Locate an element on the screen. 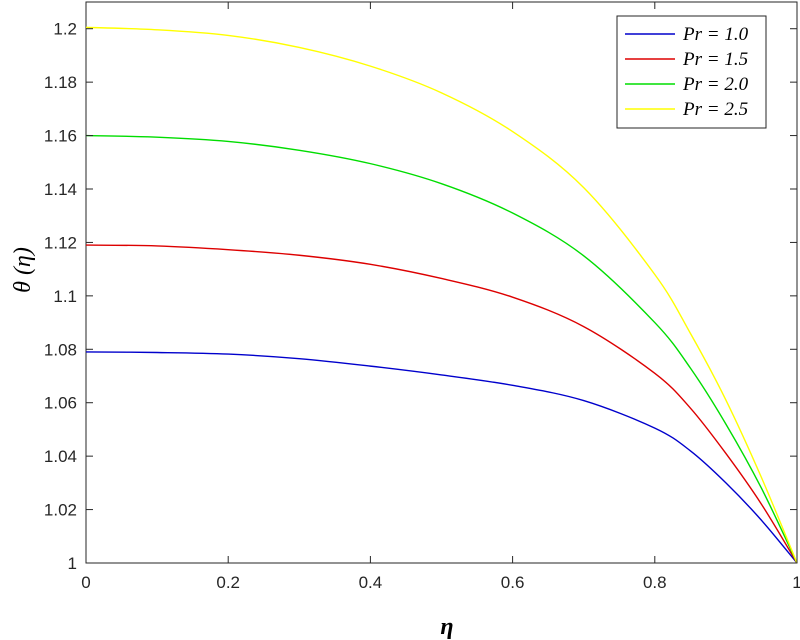 The width and height of the screenshot is (800, 640). x-tick-label: 0.8 is located at coordinates (655, 582).